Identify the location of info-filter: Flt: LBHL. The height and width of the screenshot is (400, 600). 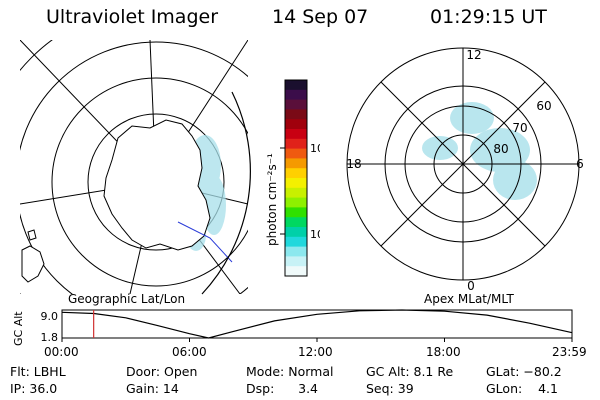
(38, 371).